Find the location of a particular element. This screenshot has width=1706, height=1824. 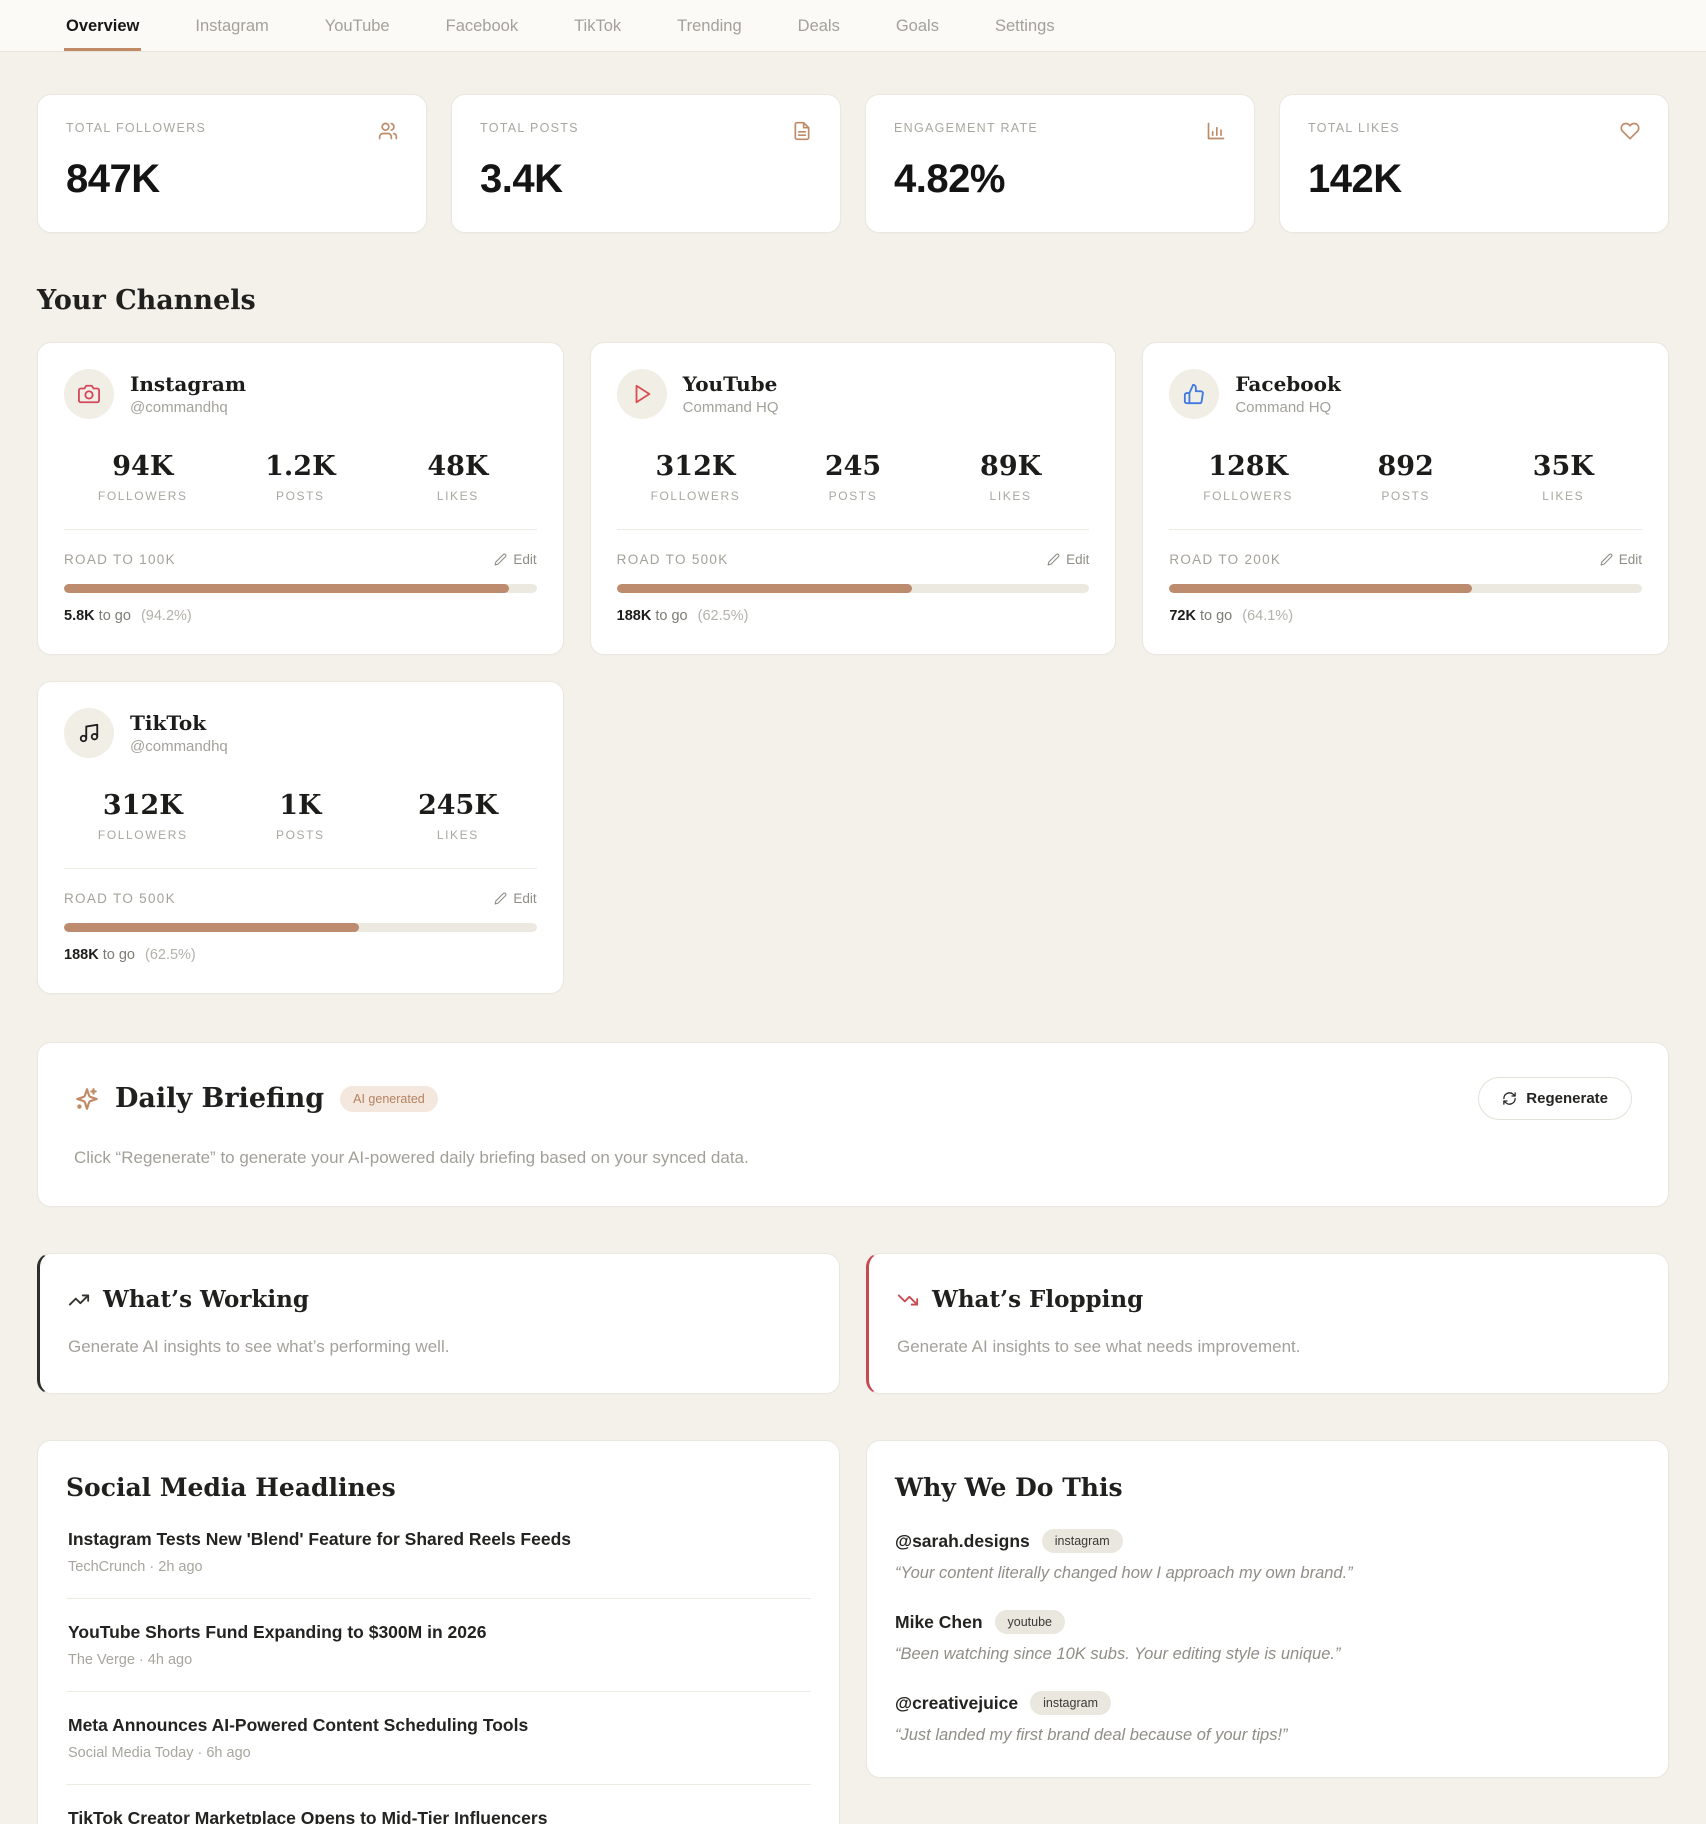

tab-overview: Overview is located at coordinates (103, 25).